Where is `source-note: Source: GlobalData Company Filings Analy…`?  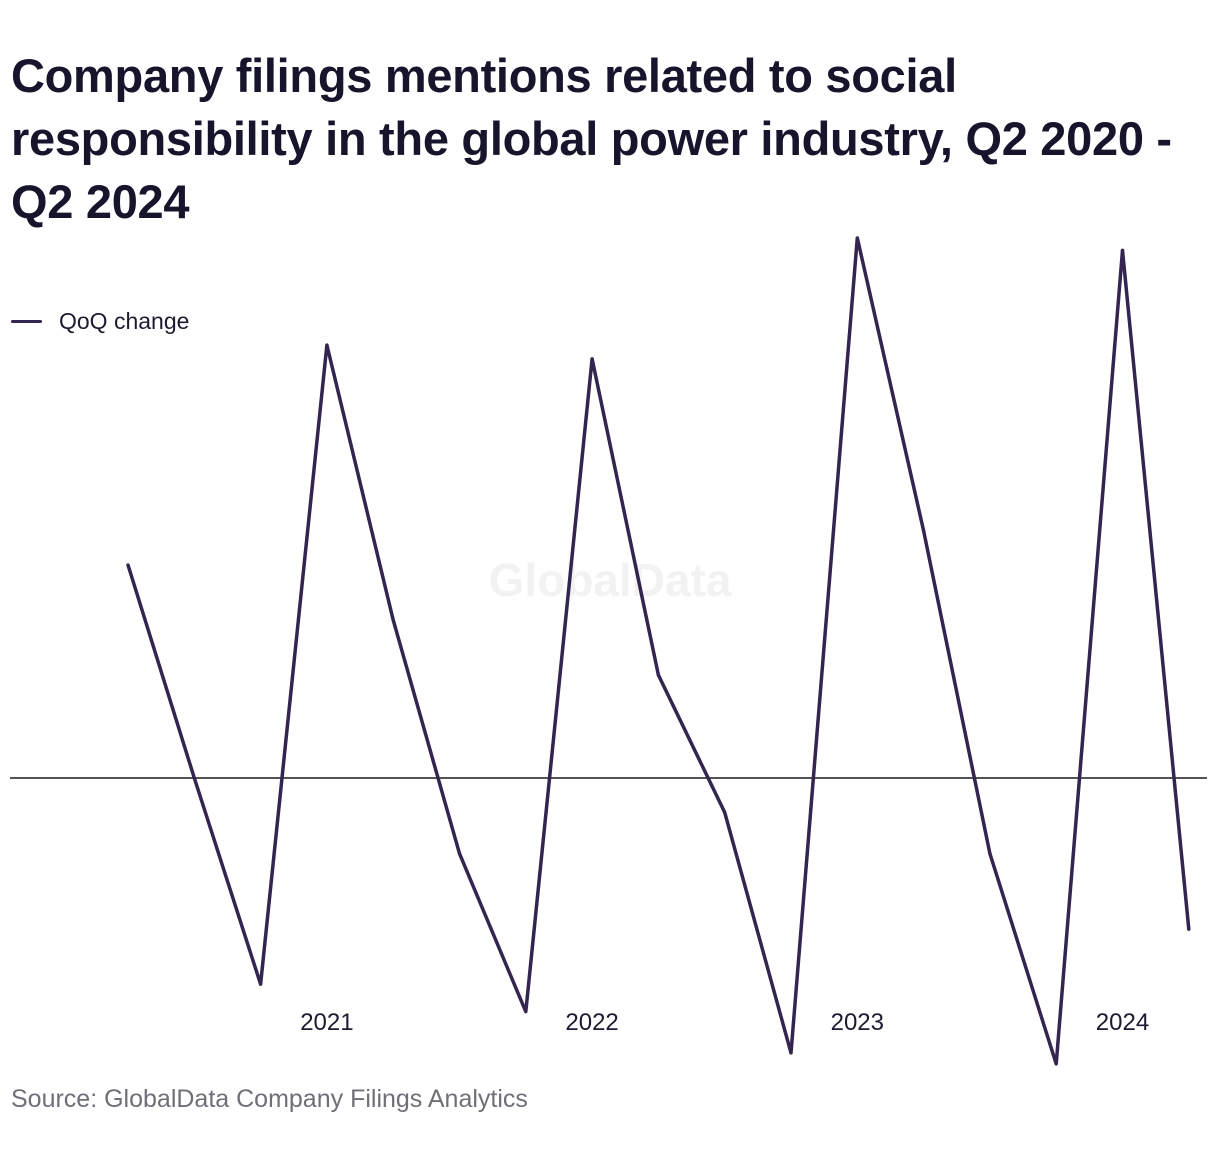
source-note: Source: GlobalData Company Filings Analy… is located at coordinates (269, 1099).